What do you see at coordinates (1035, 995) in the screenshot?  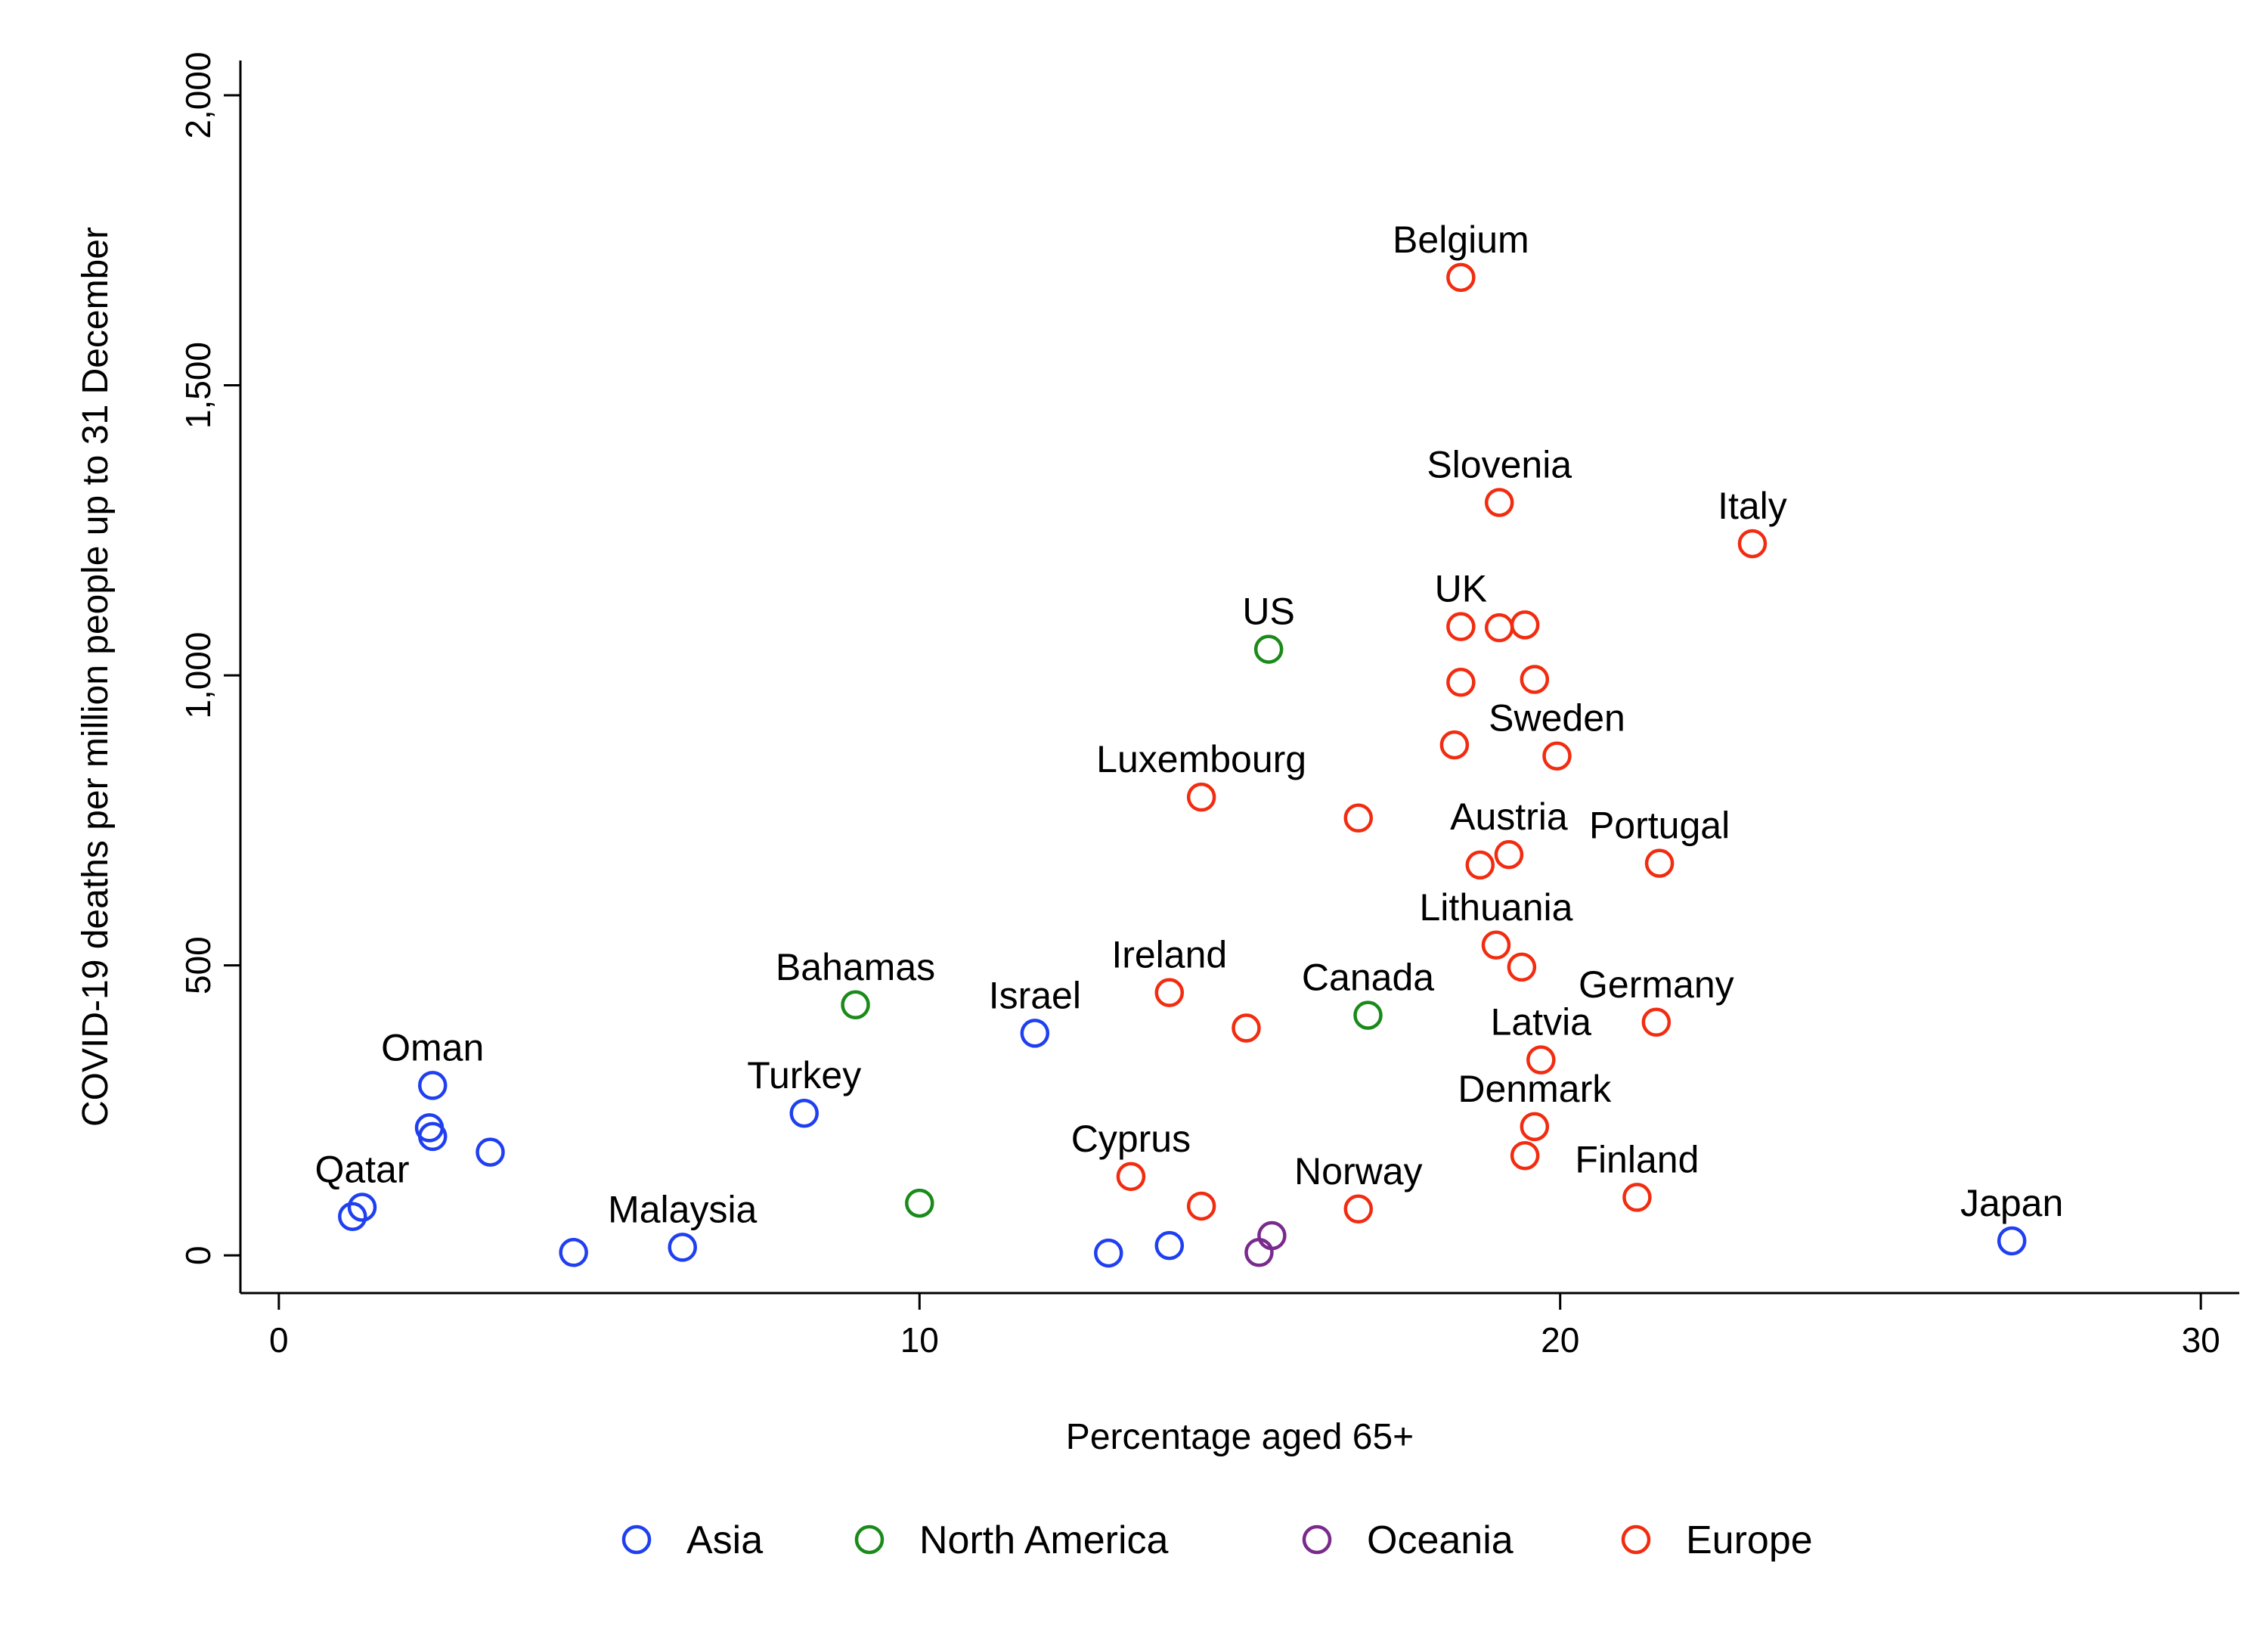 I see `point-label: Israel` at bounding box center [1035, 995].